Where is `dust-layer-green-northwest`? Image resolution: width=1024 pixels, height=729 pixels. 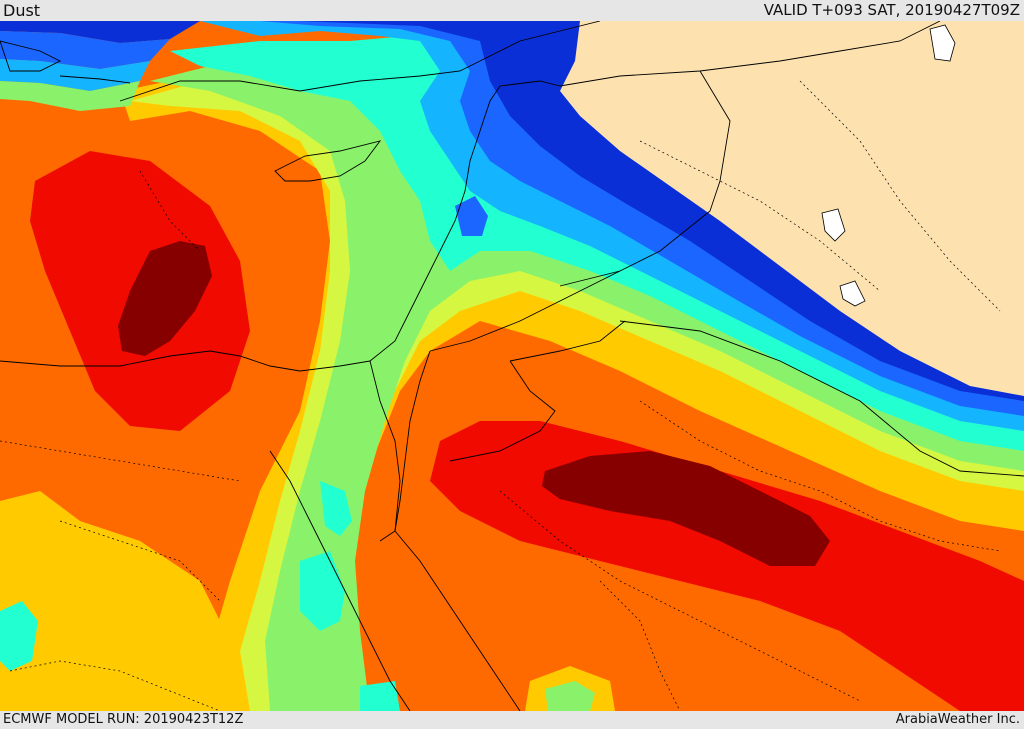
dust-layer-green-northwest is located at coordinates (70, 96).